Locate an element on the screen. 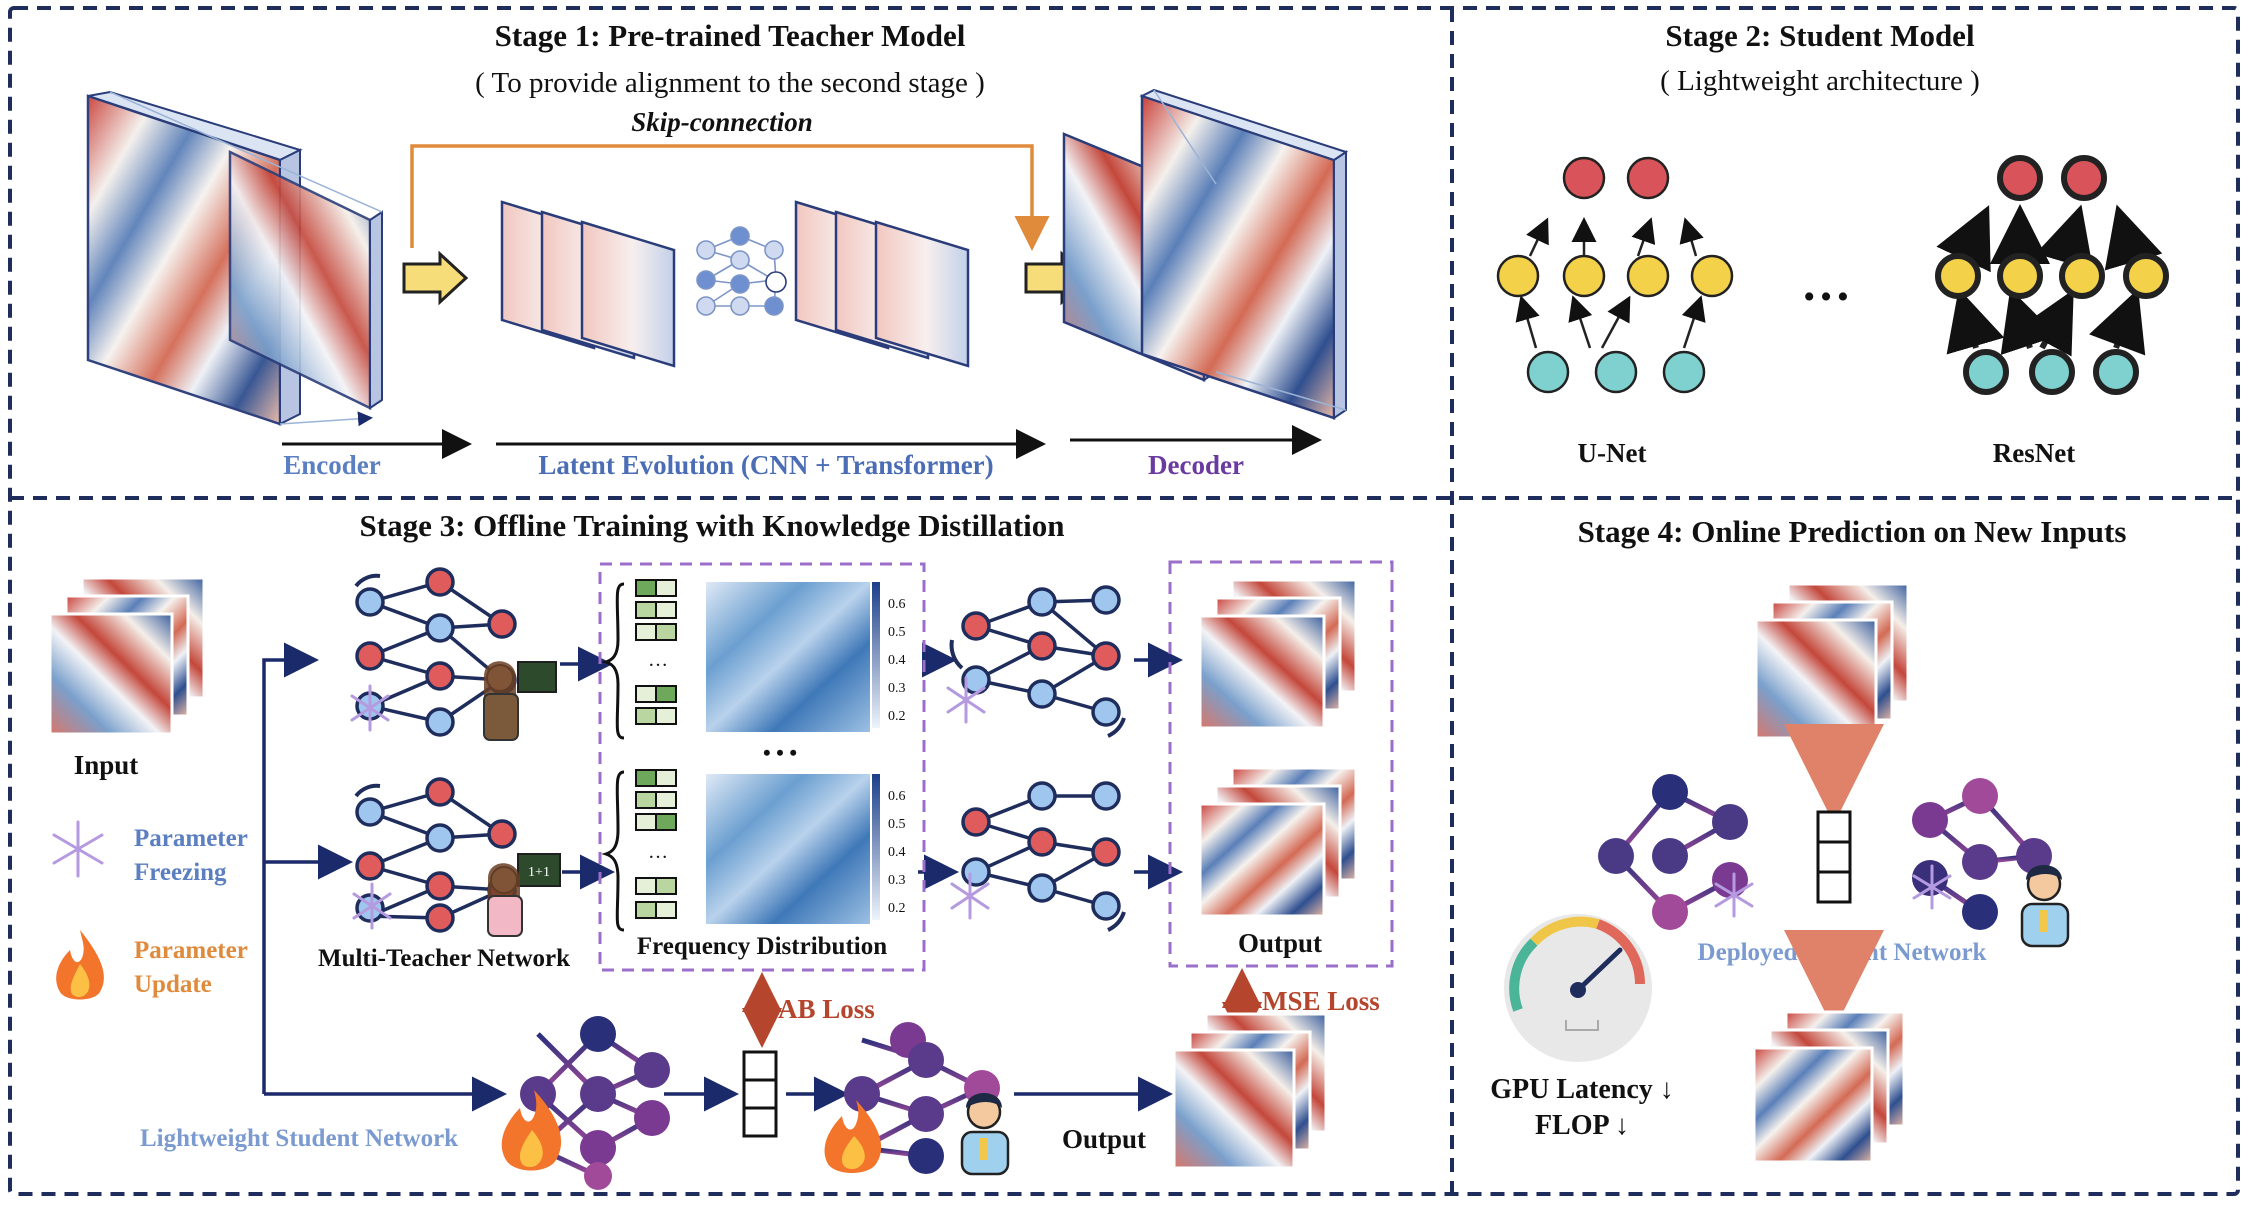 The image size is (2248, 1207). stage2-subtitle: ( Lightweight architecture ) is located at coordinates (1820, 81).